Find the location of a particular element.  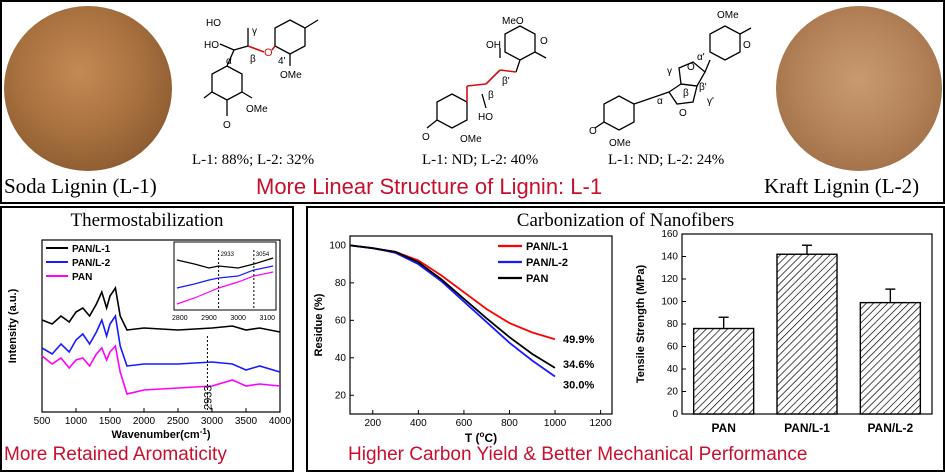

soda-lignin-photo is located at coordinates (88, 88).